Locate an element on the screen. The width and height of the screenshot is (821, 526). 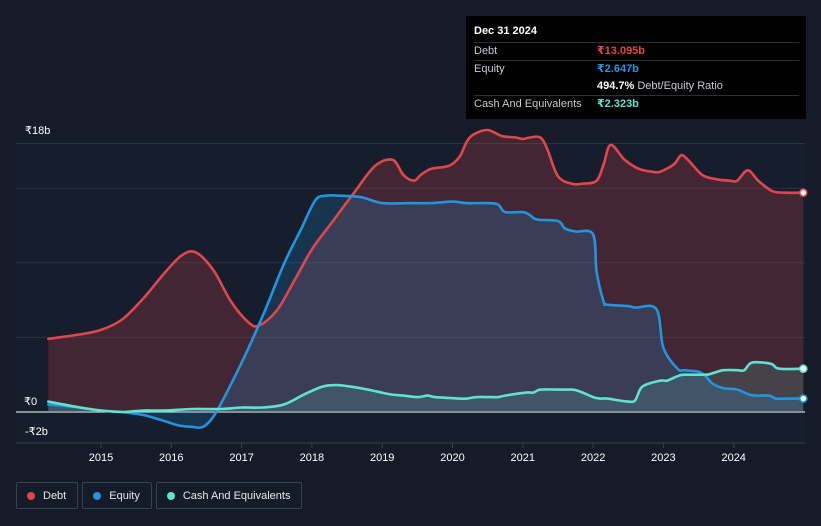
tooltip-row-debt: Debt ₹13.095b is located at coordinates (636, 51).